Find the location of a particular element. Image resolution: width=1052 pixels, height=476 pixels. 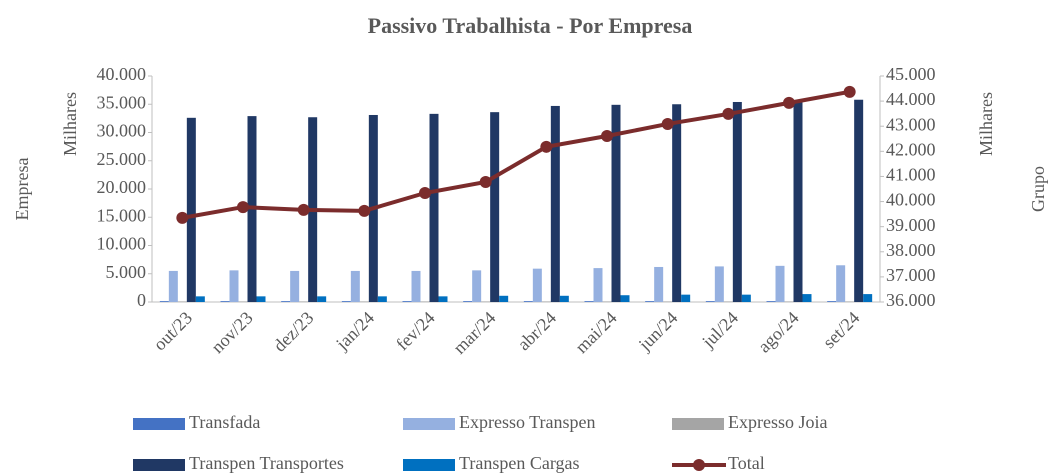

chart-title: Passivo Trabalhista - Por Empresa is located at coordinates (530, 25).